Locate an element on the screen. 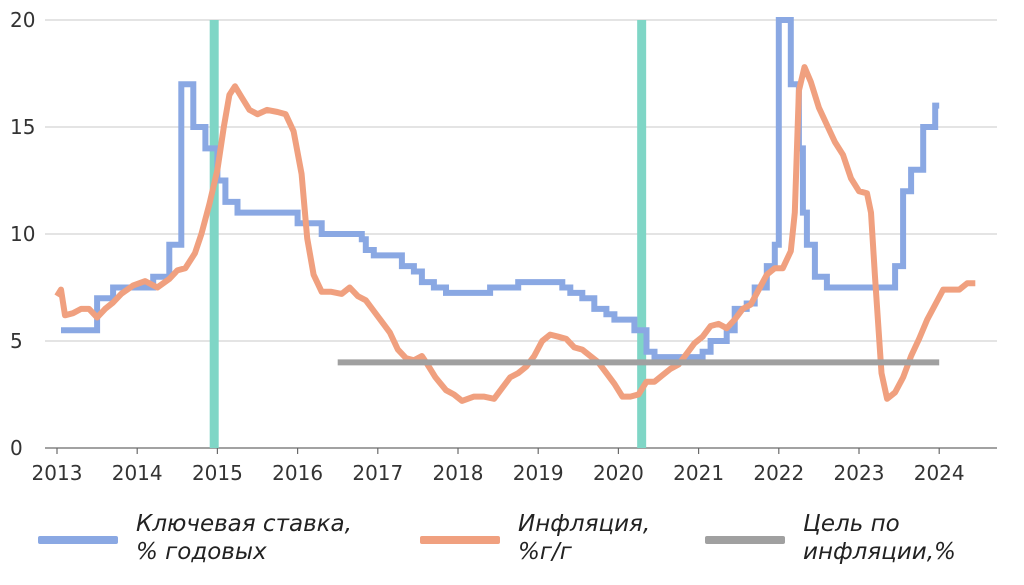 This screenshot has height=585, width=1024. x-tick-label-2019: 2019 is located at coordinates (538, 473).